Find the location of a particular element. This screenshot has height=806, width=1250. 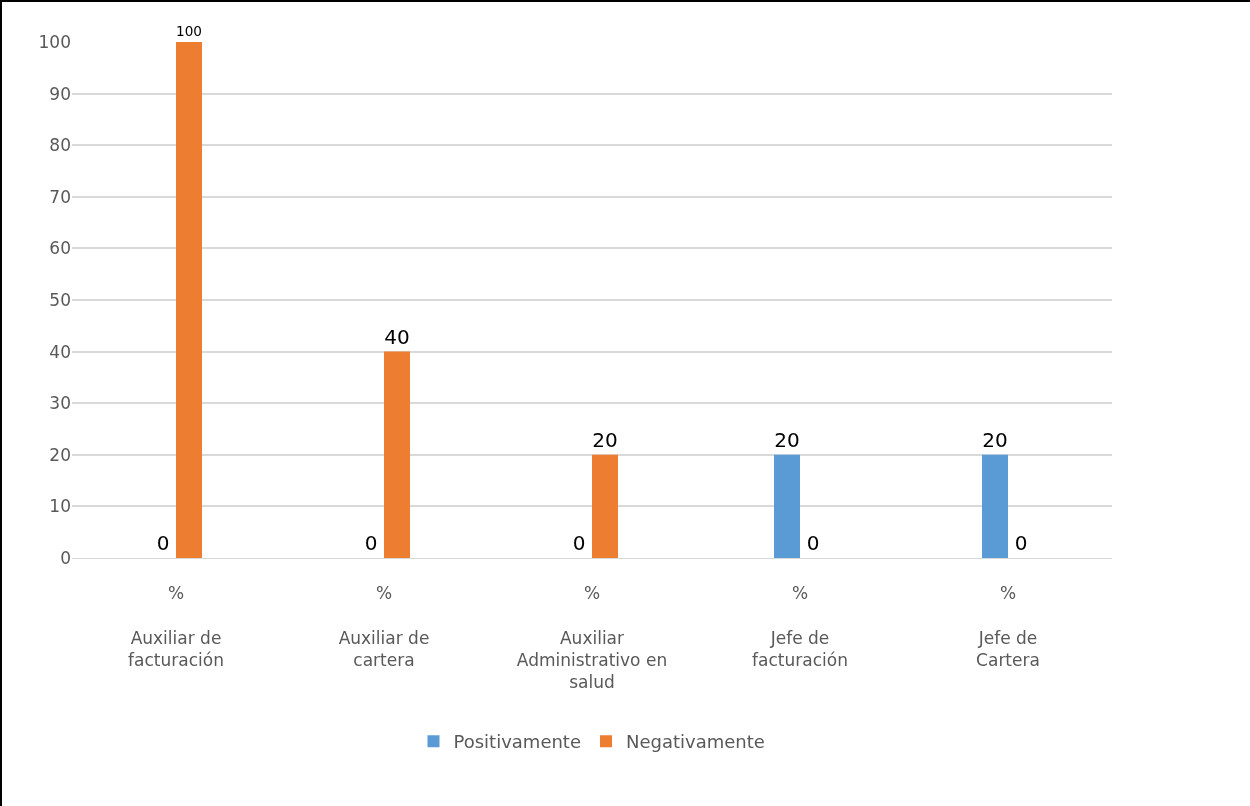

category-label: % Auxiliar Administrativo en salud is located at coordinates (592, 637).